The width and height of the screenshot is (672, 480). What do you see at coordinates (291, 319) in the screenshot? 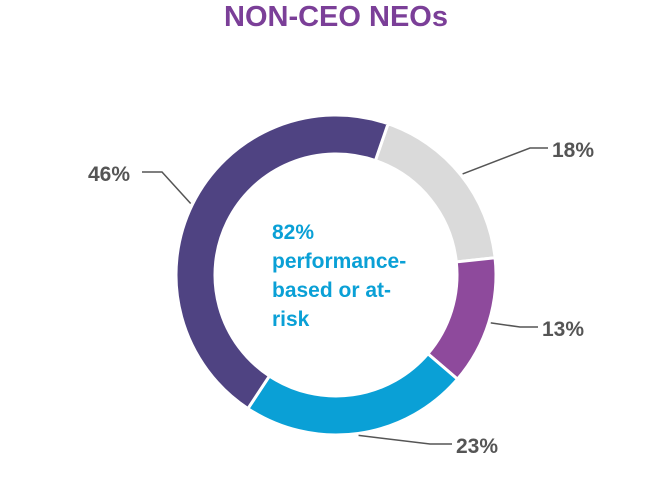
I see `center-line-4: risk` at bounding box center [291, 319].